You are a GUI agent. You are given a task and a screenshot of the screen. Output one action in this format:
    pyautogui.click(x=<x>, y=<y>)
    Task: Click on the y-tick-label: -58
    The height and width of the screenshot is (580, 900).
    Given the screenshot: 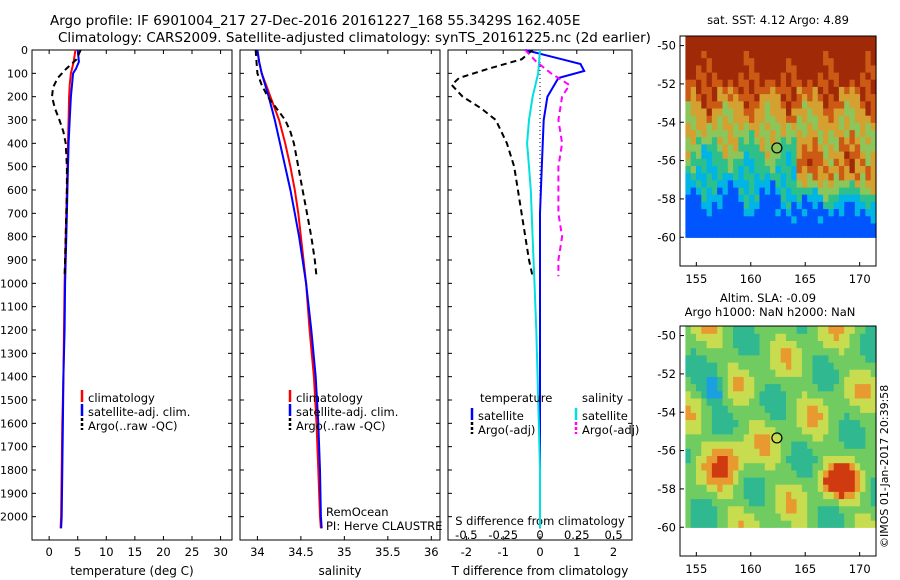 What is the action you would take?
    pyautogui.click(x=666, y=199)
    